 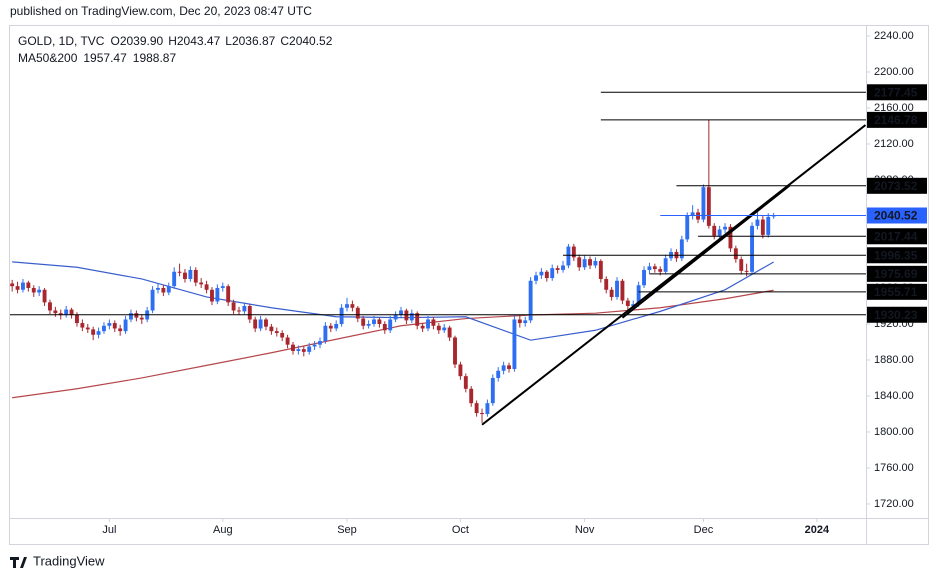 What do you see at coordinates (228, 41) in the screenshot?
I see `ohlc-prefix: L` at bounding box center [228, 41].